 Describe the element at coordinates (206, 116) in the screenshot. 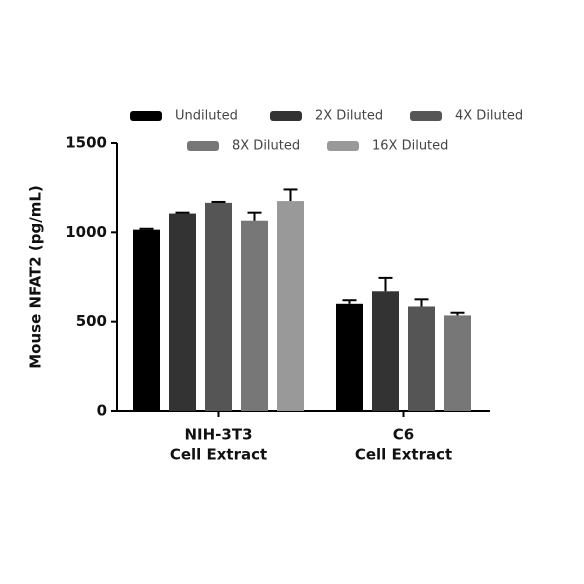

I see `legend-label: Undiluted` at that location.